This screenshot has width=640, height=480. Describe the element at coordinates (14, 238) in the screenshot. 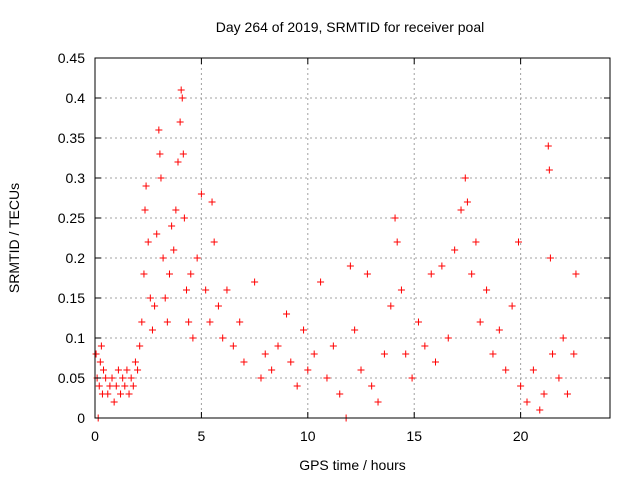

I see `y-axis-title: SRMTID / TECUs` at that location.